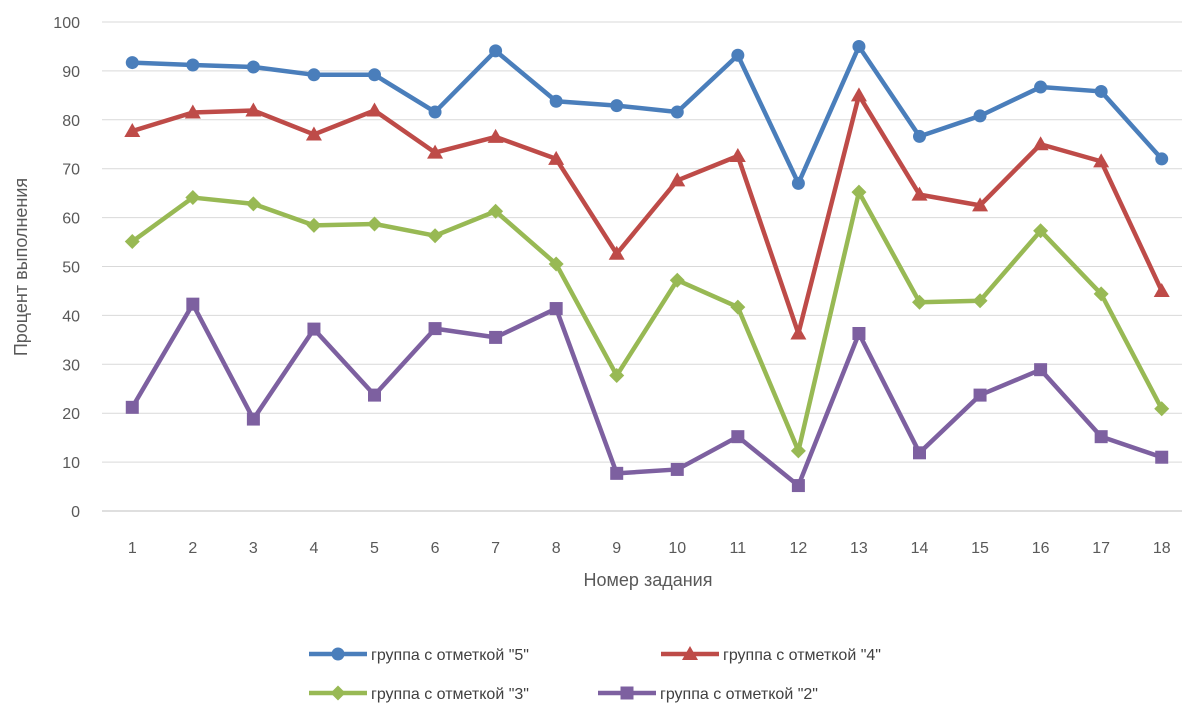 This screenshot has width=1182, height=709. I want to click on y-tick-label: 100, so click(66, 23).